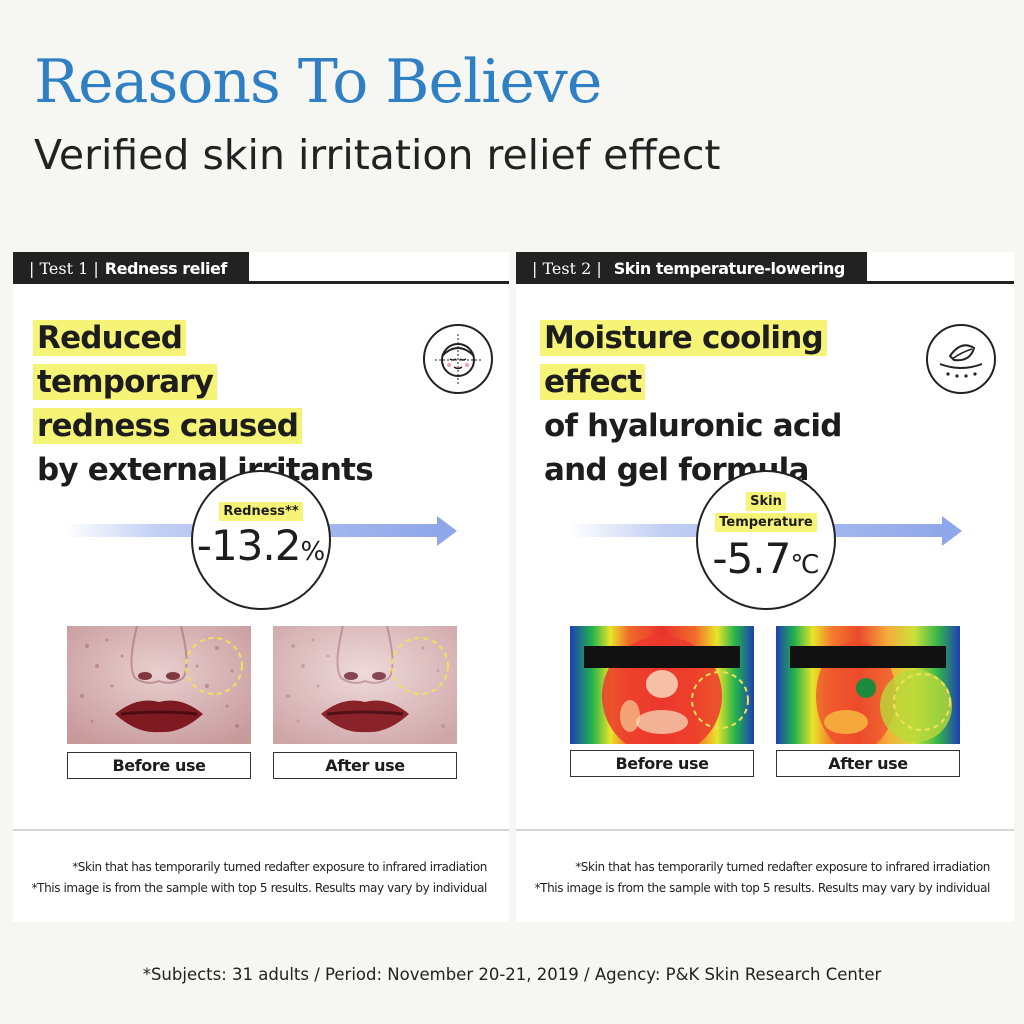  I want to click on test-2-tab: | Test 2 | Skin temperature-lowering, so click(691, 268).